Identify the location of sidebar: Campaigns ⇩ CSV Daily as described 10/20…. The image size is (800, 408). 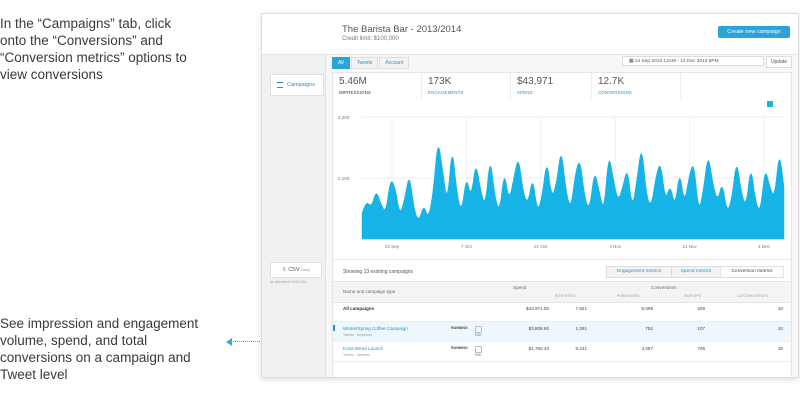
(294, 216).